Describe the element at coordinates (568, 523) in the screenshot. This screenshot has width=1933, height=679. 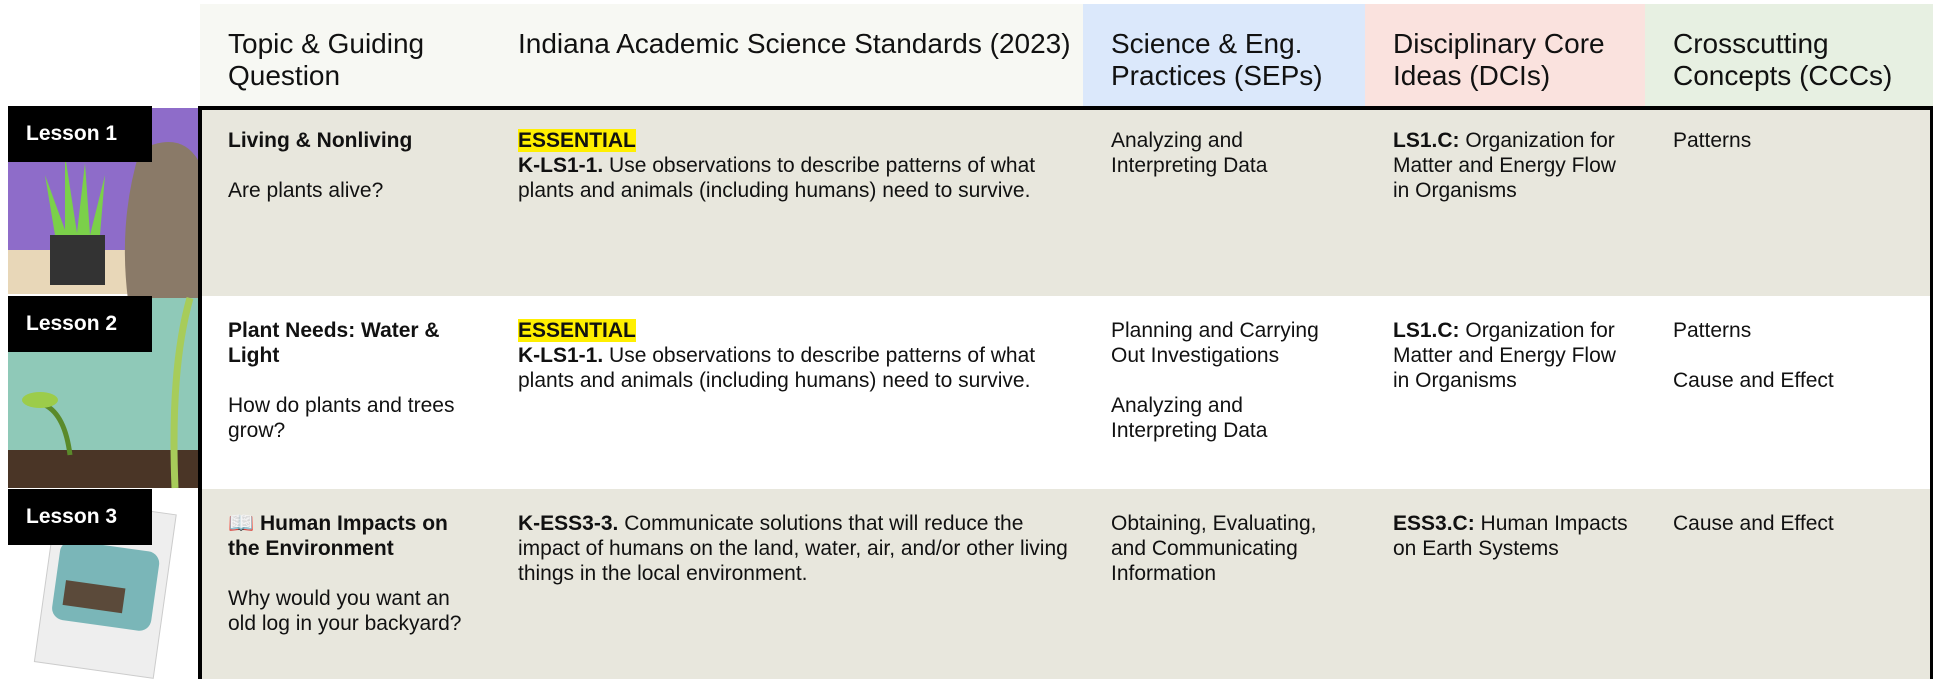
I see `standard-code: K-ESS3-3.` at that location.